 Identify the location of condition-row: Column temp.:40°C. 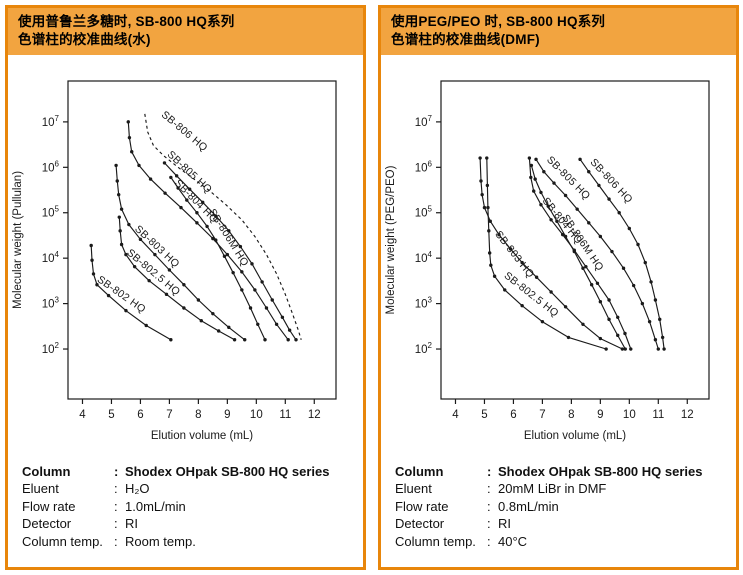
(560, 542).